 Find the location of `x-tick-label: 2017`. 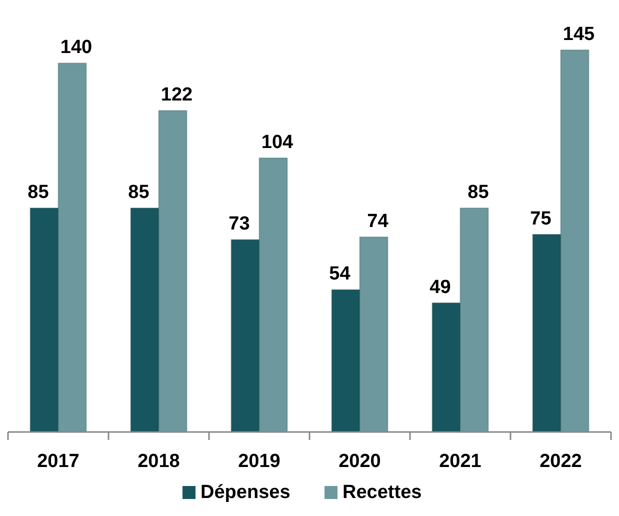

x-tick-label: 2017 is located at coordinates (58, 461).